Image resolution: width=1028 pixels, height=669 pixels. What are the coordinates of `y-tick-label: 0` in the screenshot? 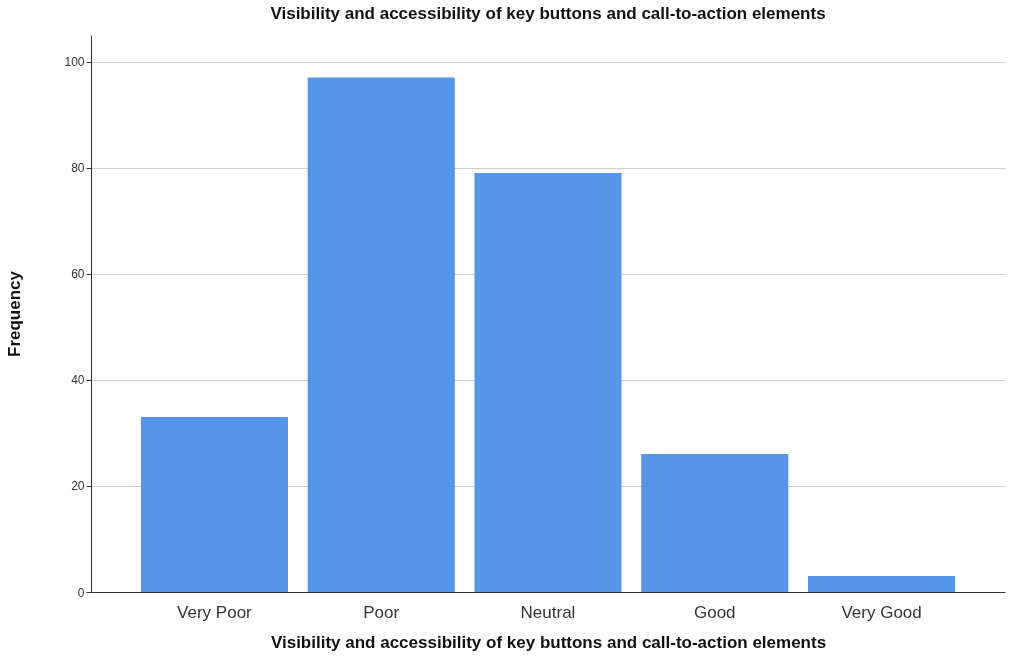 It's located at (81, 592).